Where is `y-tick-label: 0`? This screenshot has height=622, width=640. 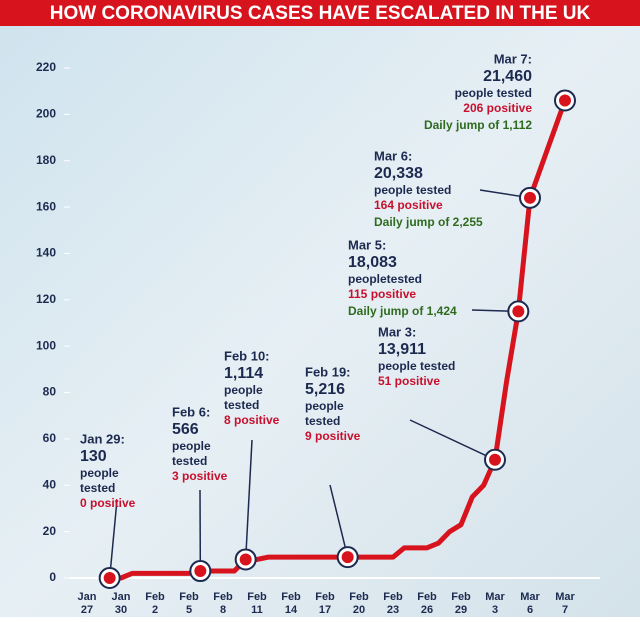 y-tick-label: 0 is located at coordinates (52, 577).